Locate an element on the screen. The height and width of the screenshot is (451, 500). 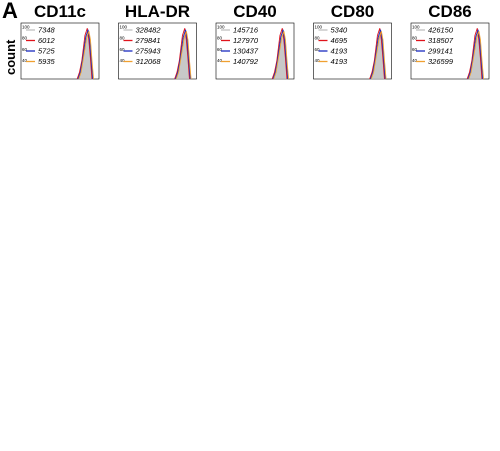
panel-title: HLA-DR is located at coordinates (157, 11).